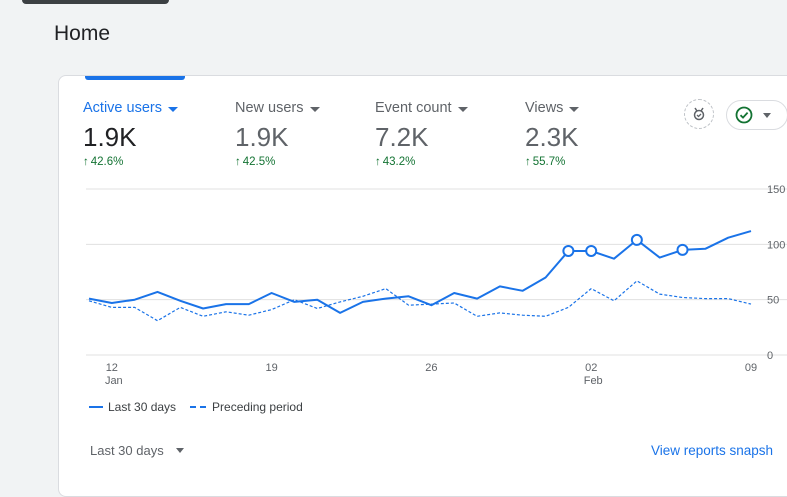 The width and height of the screenshot is (787, 497). Describe the element at coordinates (257, 407) in the screenshot. I see `legend-previous: Preceding period` at that location.